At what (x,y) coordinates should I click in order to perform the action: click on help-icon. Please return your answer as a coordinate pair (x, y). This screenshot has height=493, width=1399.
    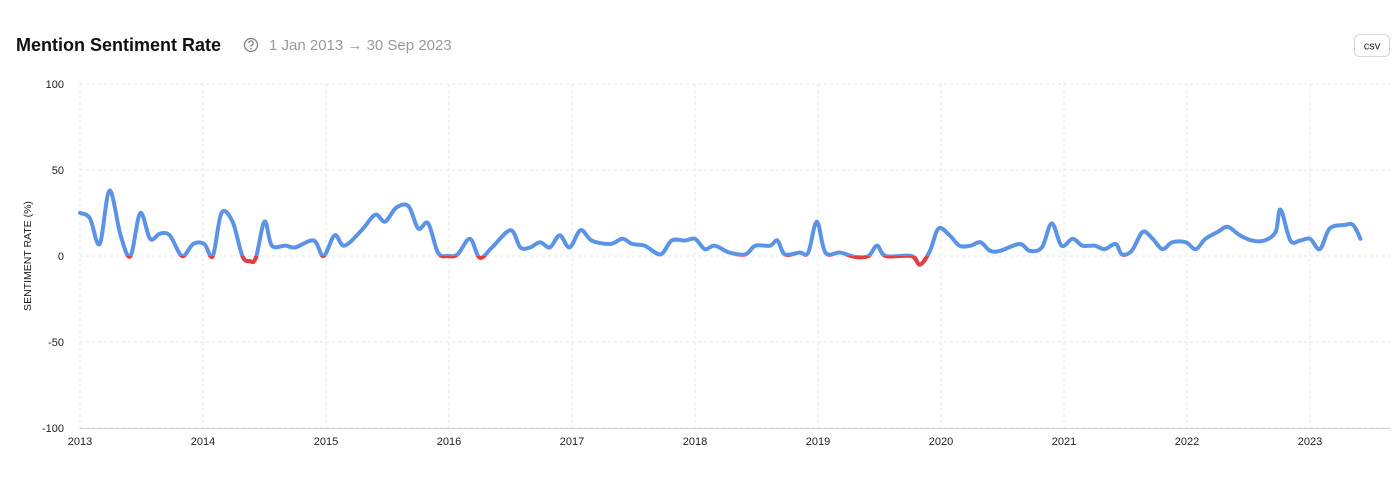
    Looking at the image, I should click on (251, 45).